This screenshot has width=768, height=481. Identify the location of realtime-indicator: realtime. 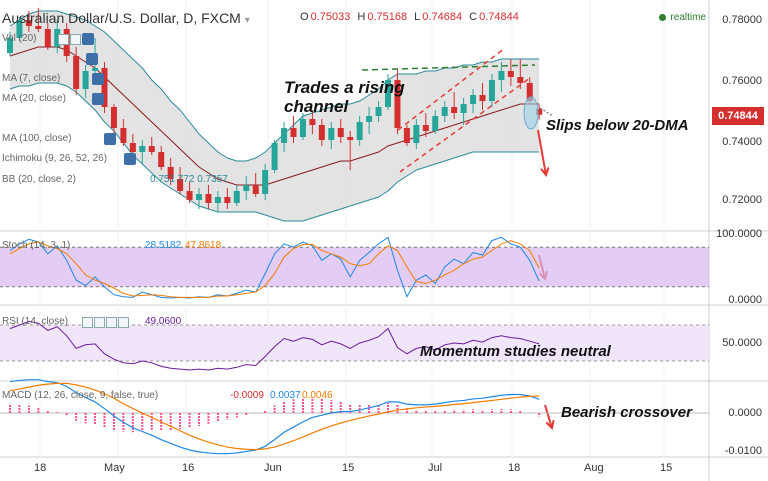
(682, 17).